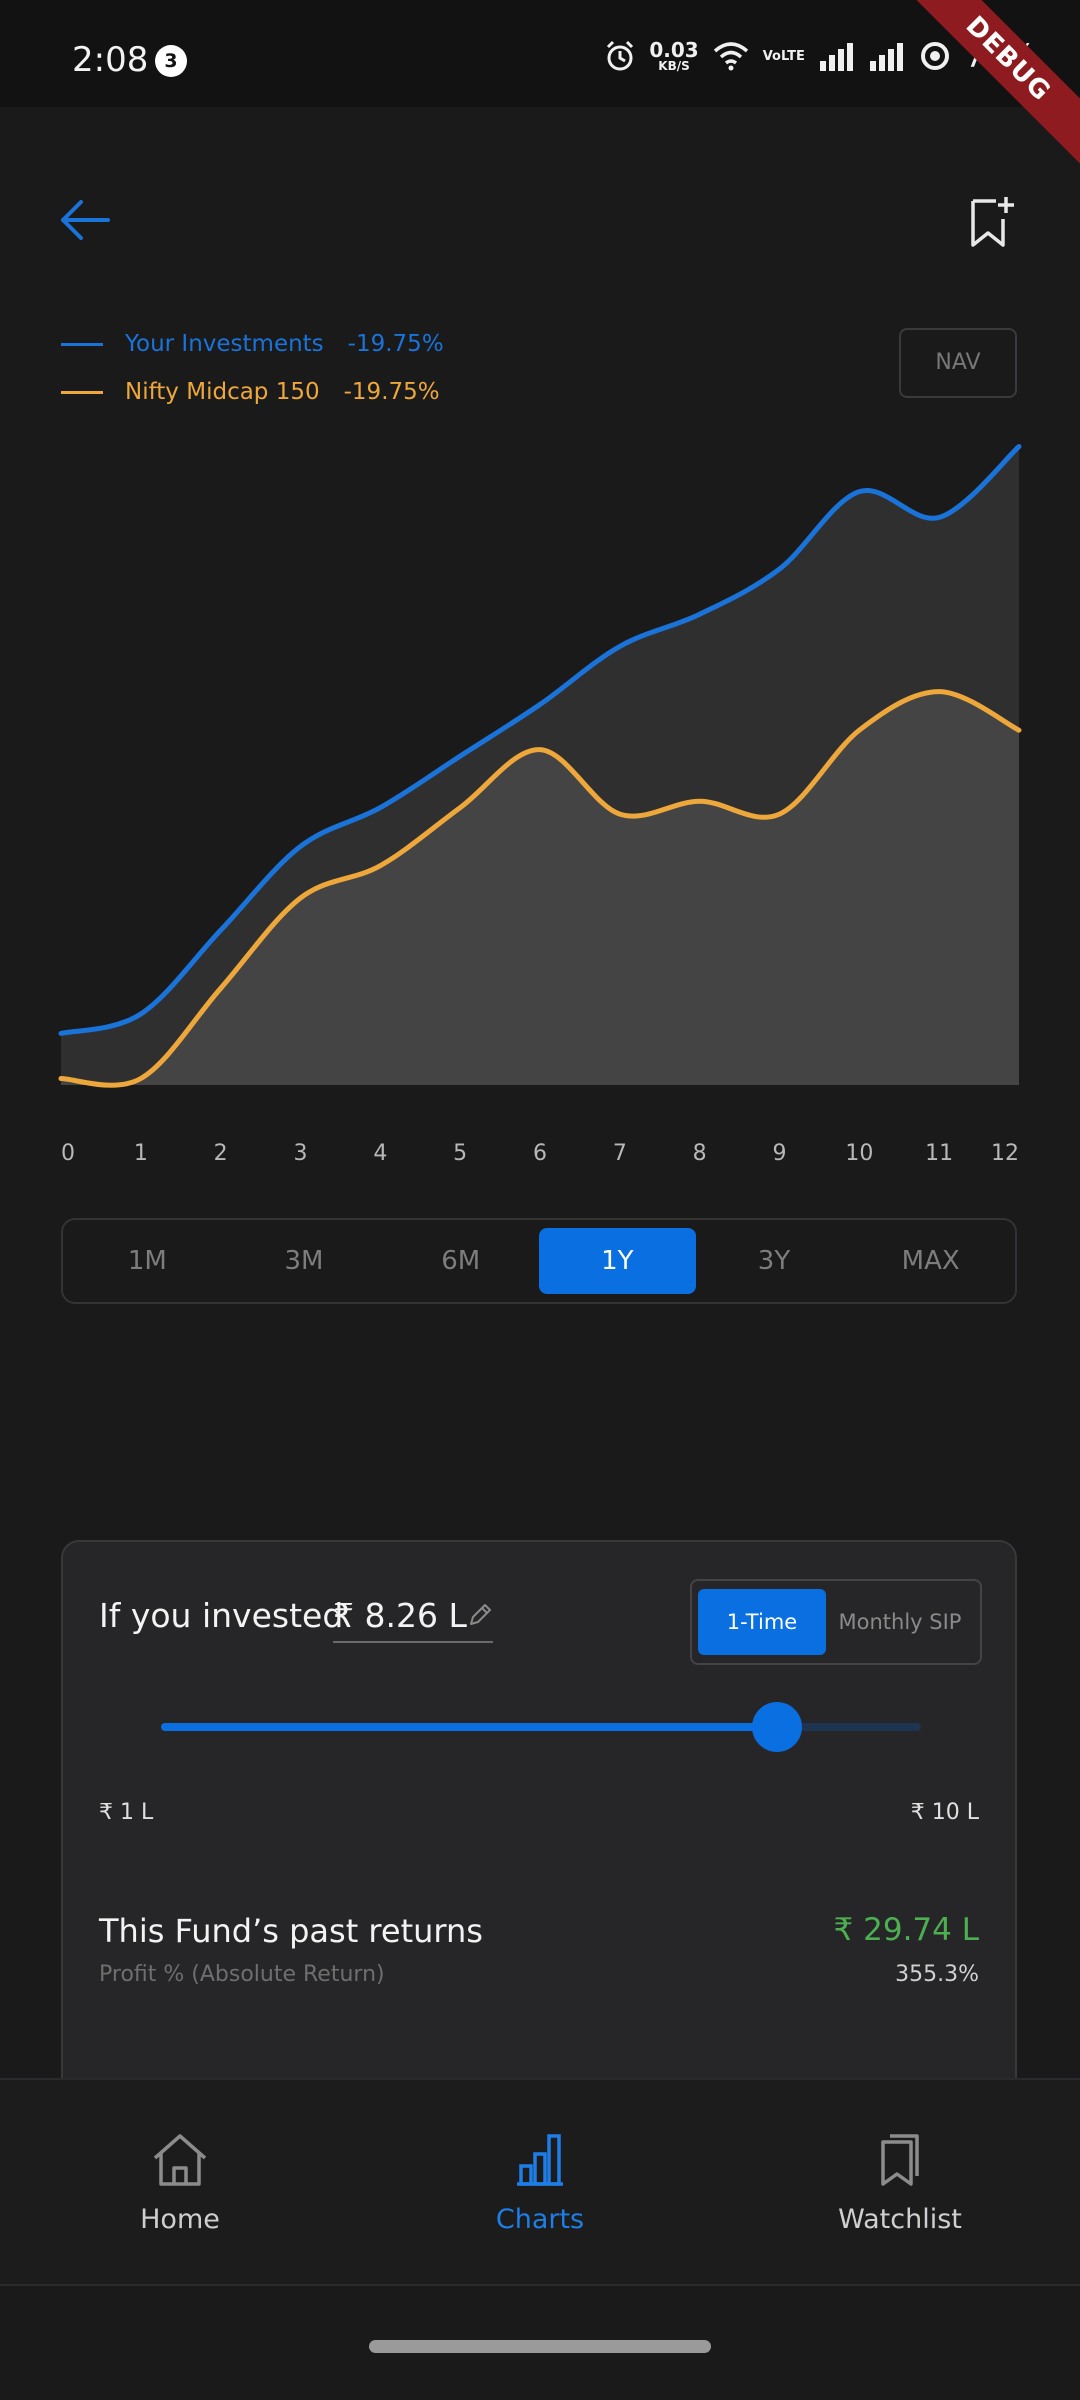 This screenshot has width=1080, height=2400. Describe the element at coordinates (469, 1727) in the screenshot. I see `slider-fill` at that location.